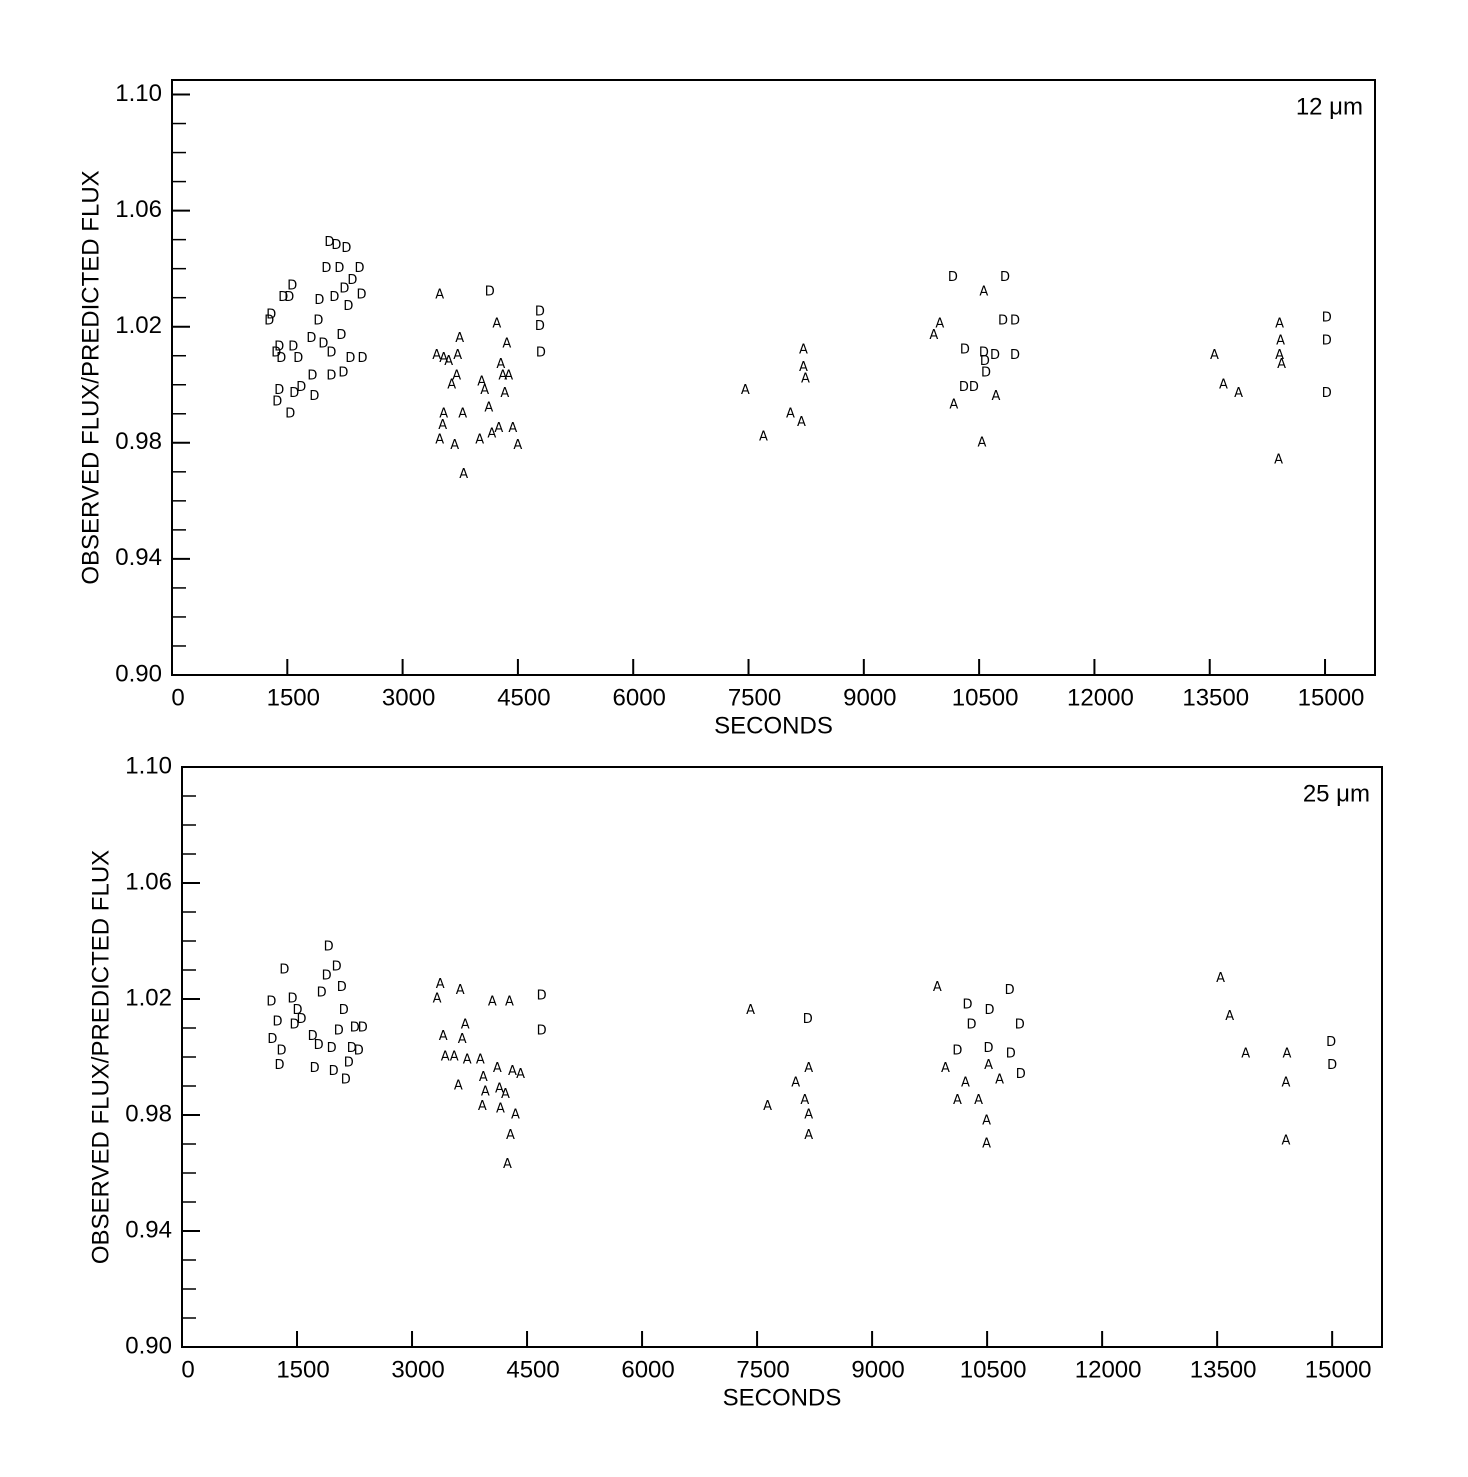  Describe the element at coordinates (985, 697) in the screenshot. I see `x-tick-label: 10500` at that location.